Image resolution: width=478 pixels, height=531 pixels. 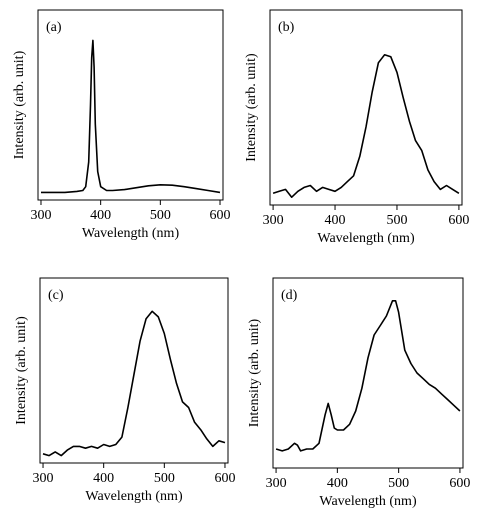 I want to click on panel-label: (d), so click(x=289, y=295).